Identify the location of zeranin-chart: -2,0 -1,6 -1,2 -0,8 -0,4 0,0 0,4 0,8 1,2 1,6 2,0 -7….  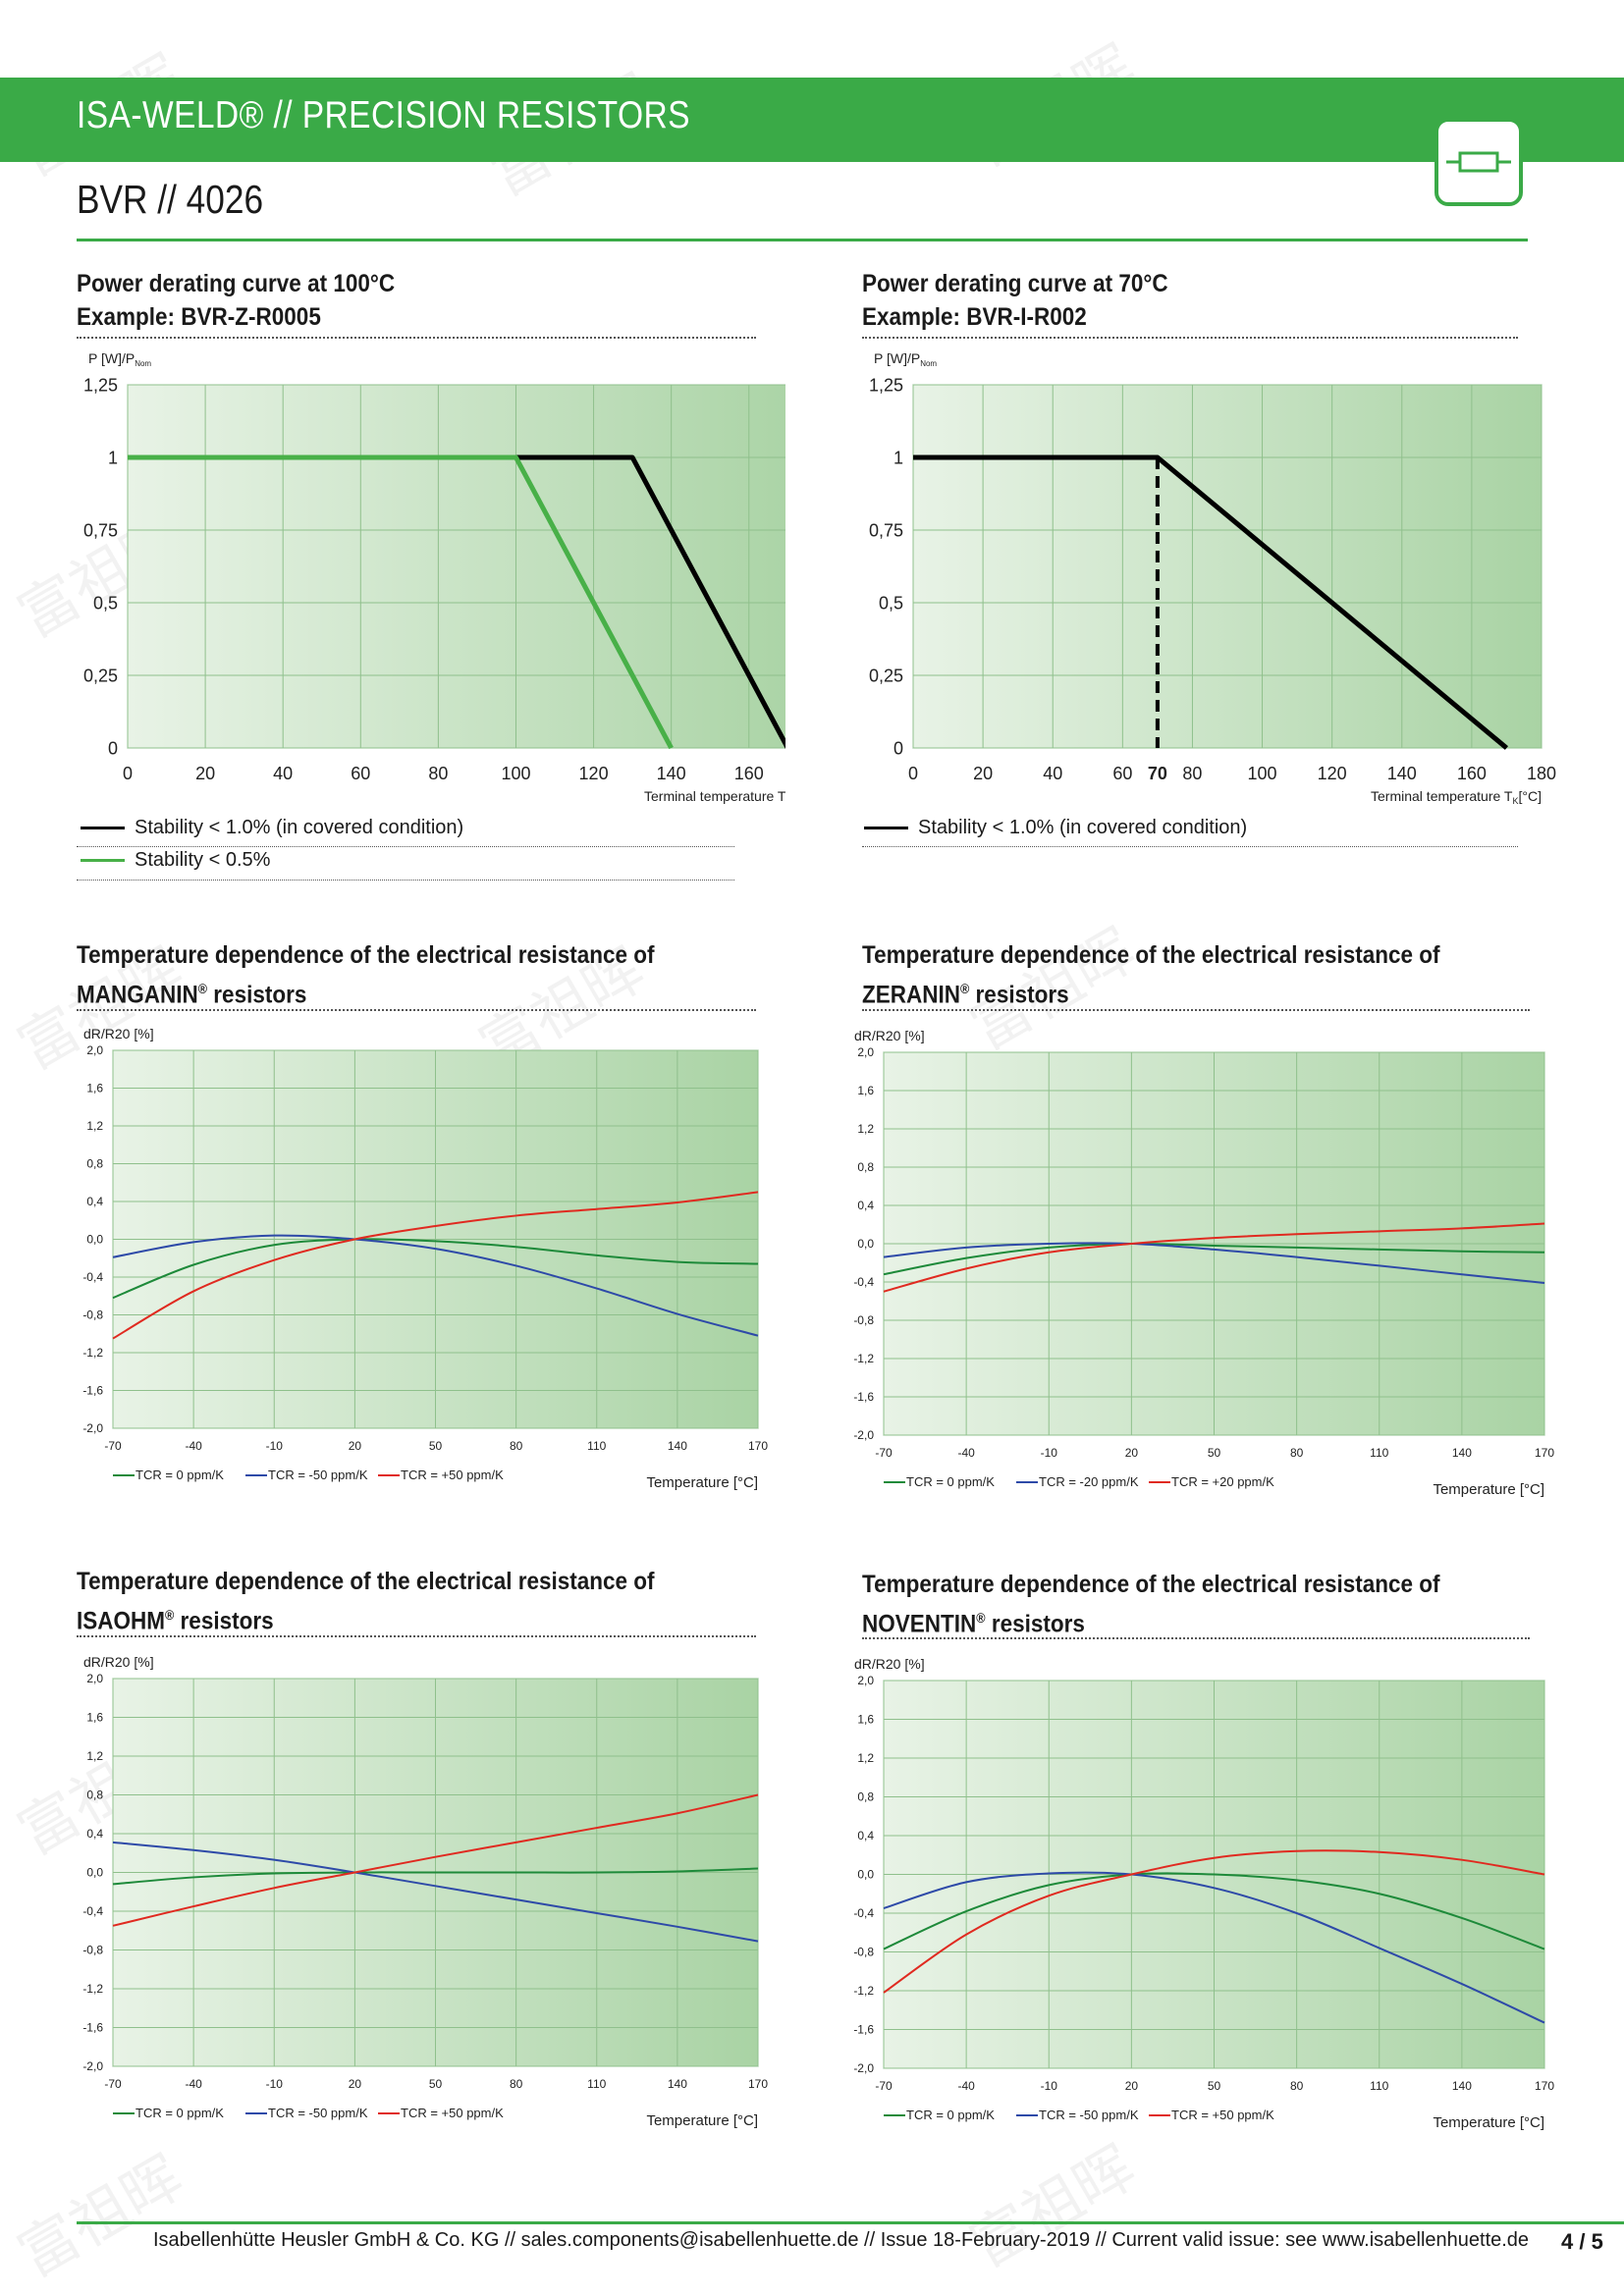
(1203, 1263).